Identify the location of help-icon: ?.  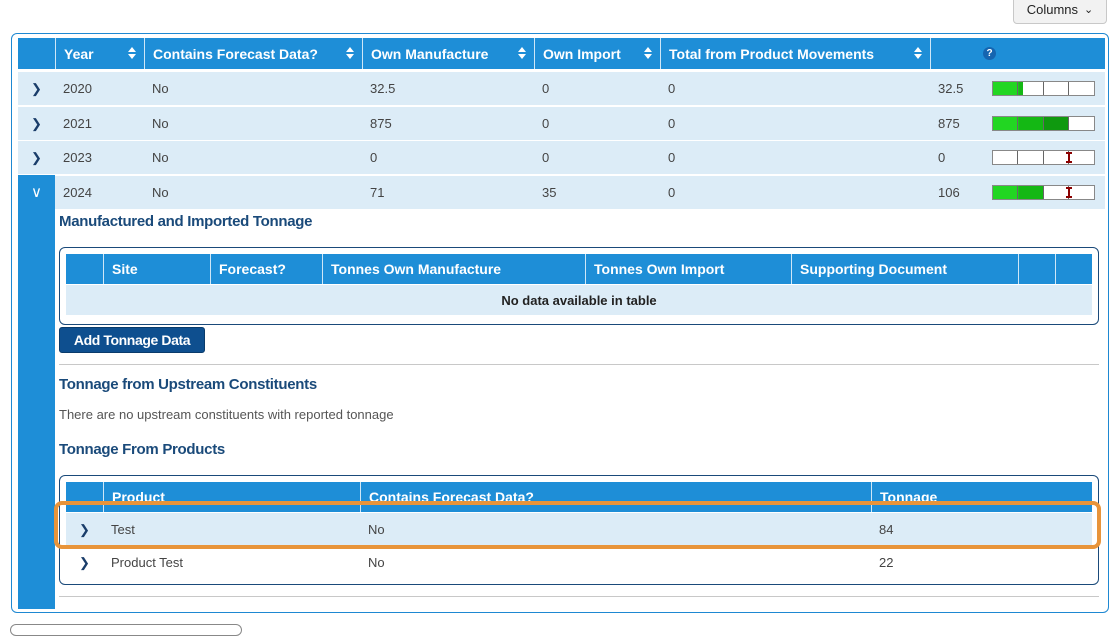
(989, 53).